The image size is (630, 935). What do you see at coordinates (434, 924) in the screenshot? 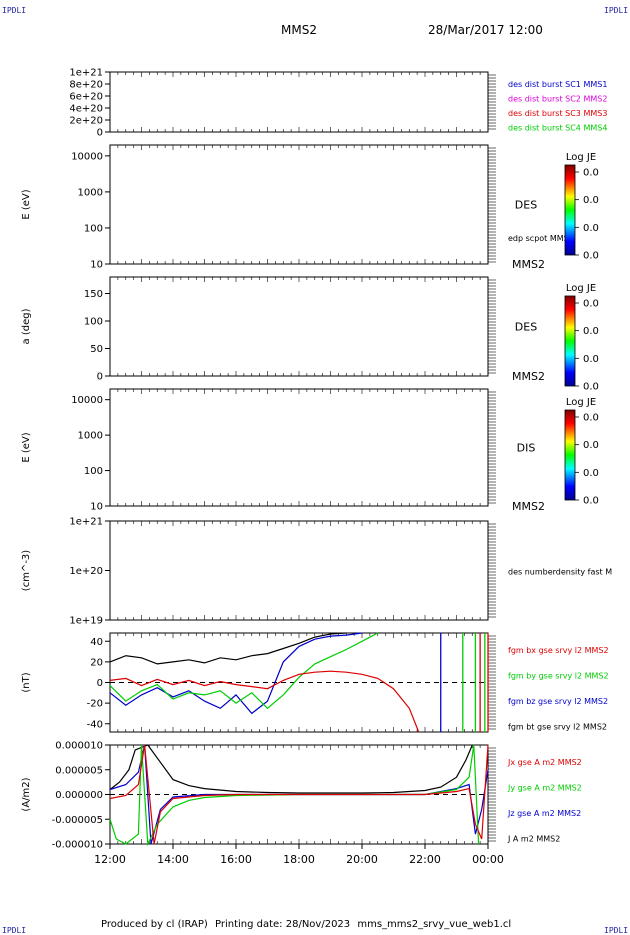
I see `footer-filename: mms_mms2_srvy_vue_web1.cl` at bounding box center [434, 924].